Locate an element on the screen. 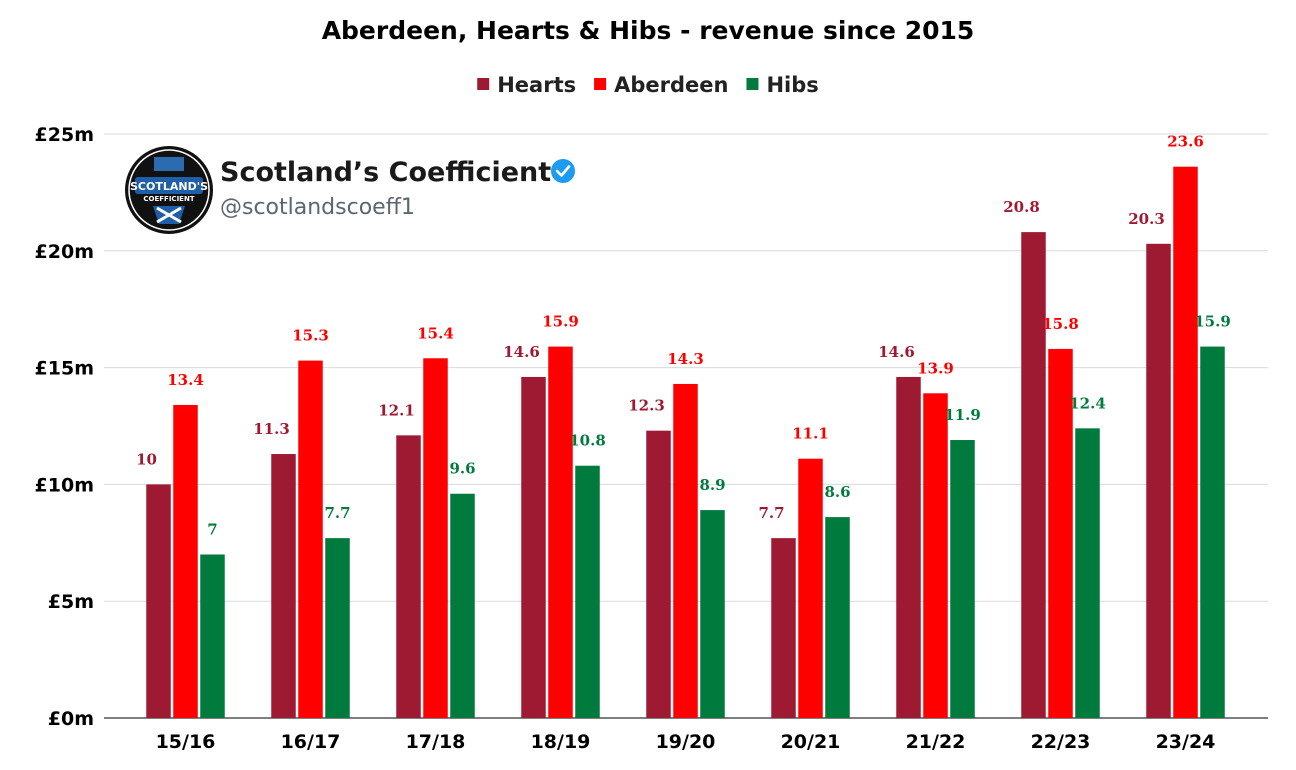 Image resolution: width=1296 pixels, height=770 pixels. data-label: 7 is located at coordinates (212, 529).